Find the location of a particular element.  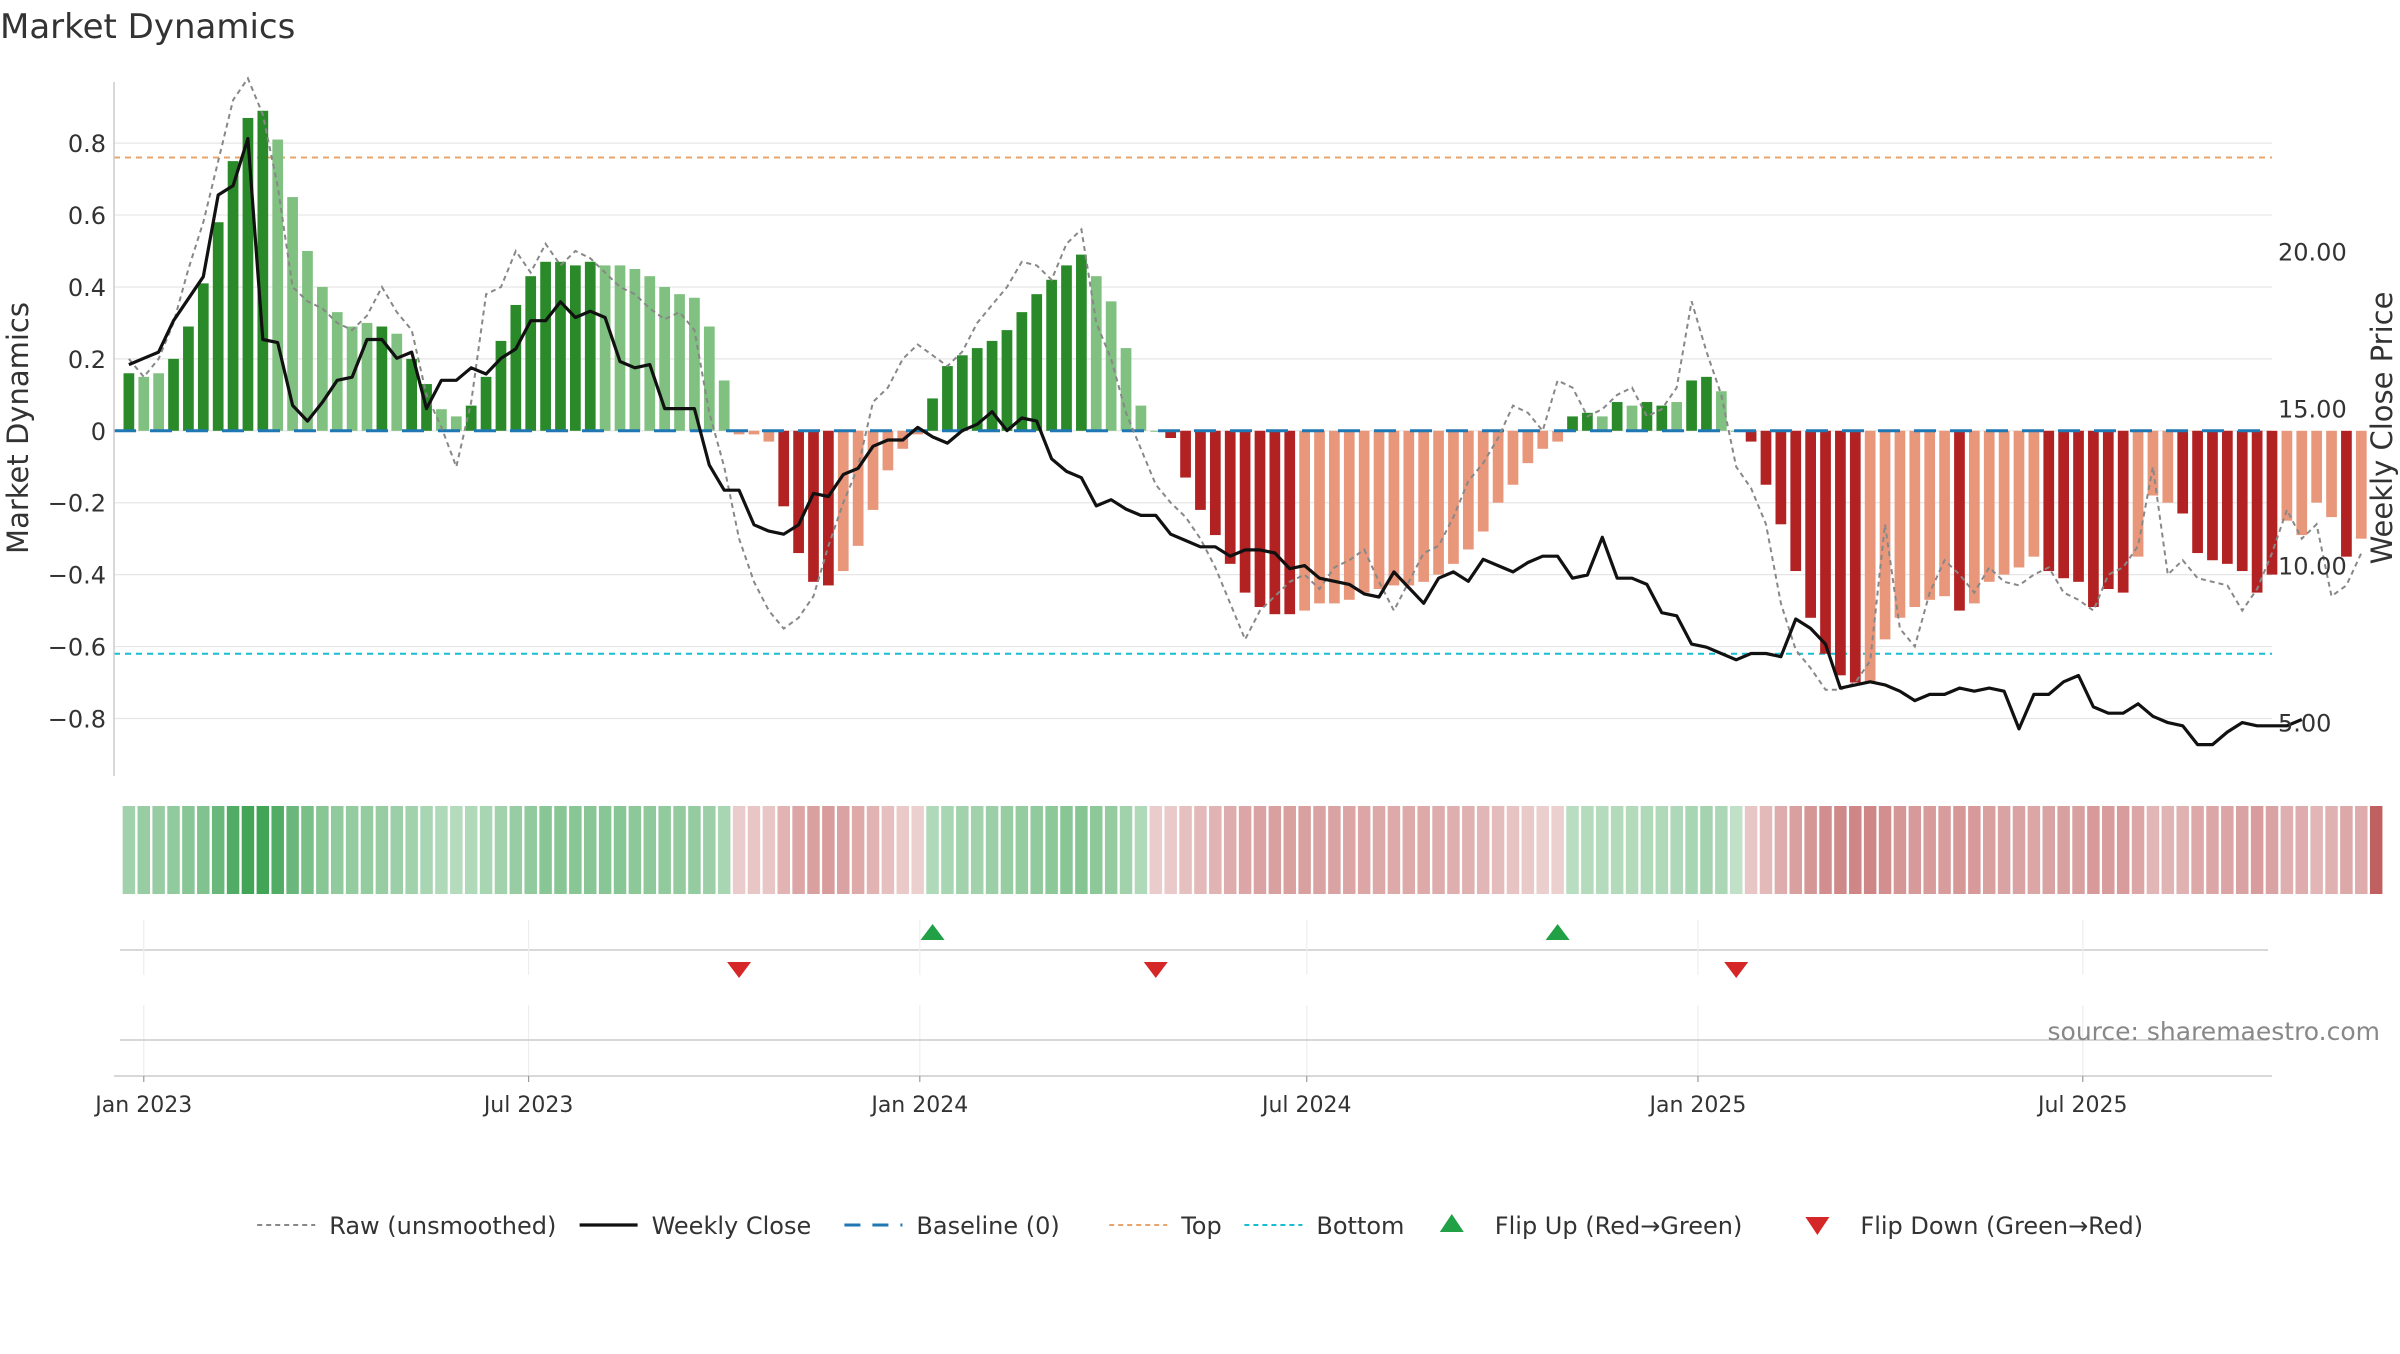

right-tick-label: 20.00 is located at coordinates (2312, 253).